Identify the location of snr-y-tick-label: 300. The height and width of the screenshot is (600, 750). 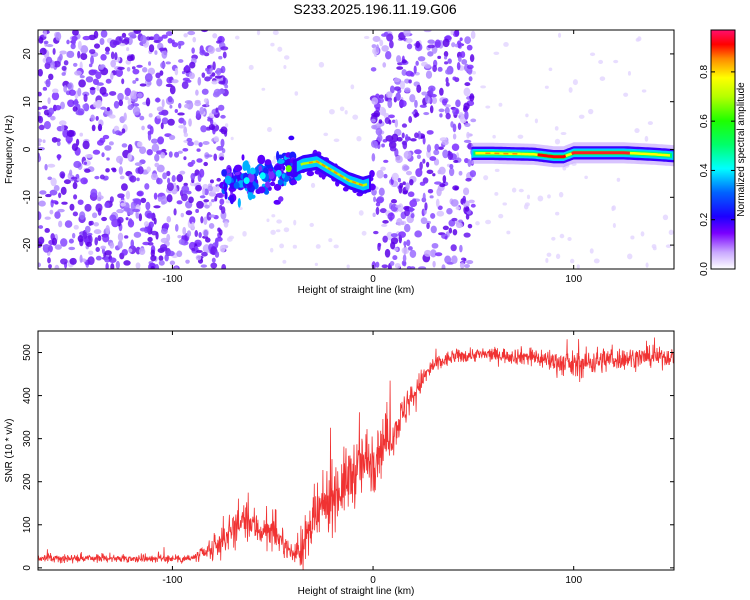
(27, 438).